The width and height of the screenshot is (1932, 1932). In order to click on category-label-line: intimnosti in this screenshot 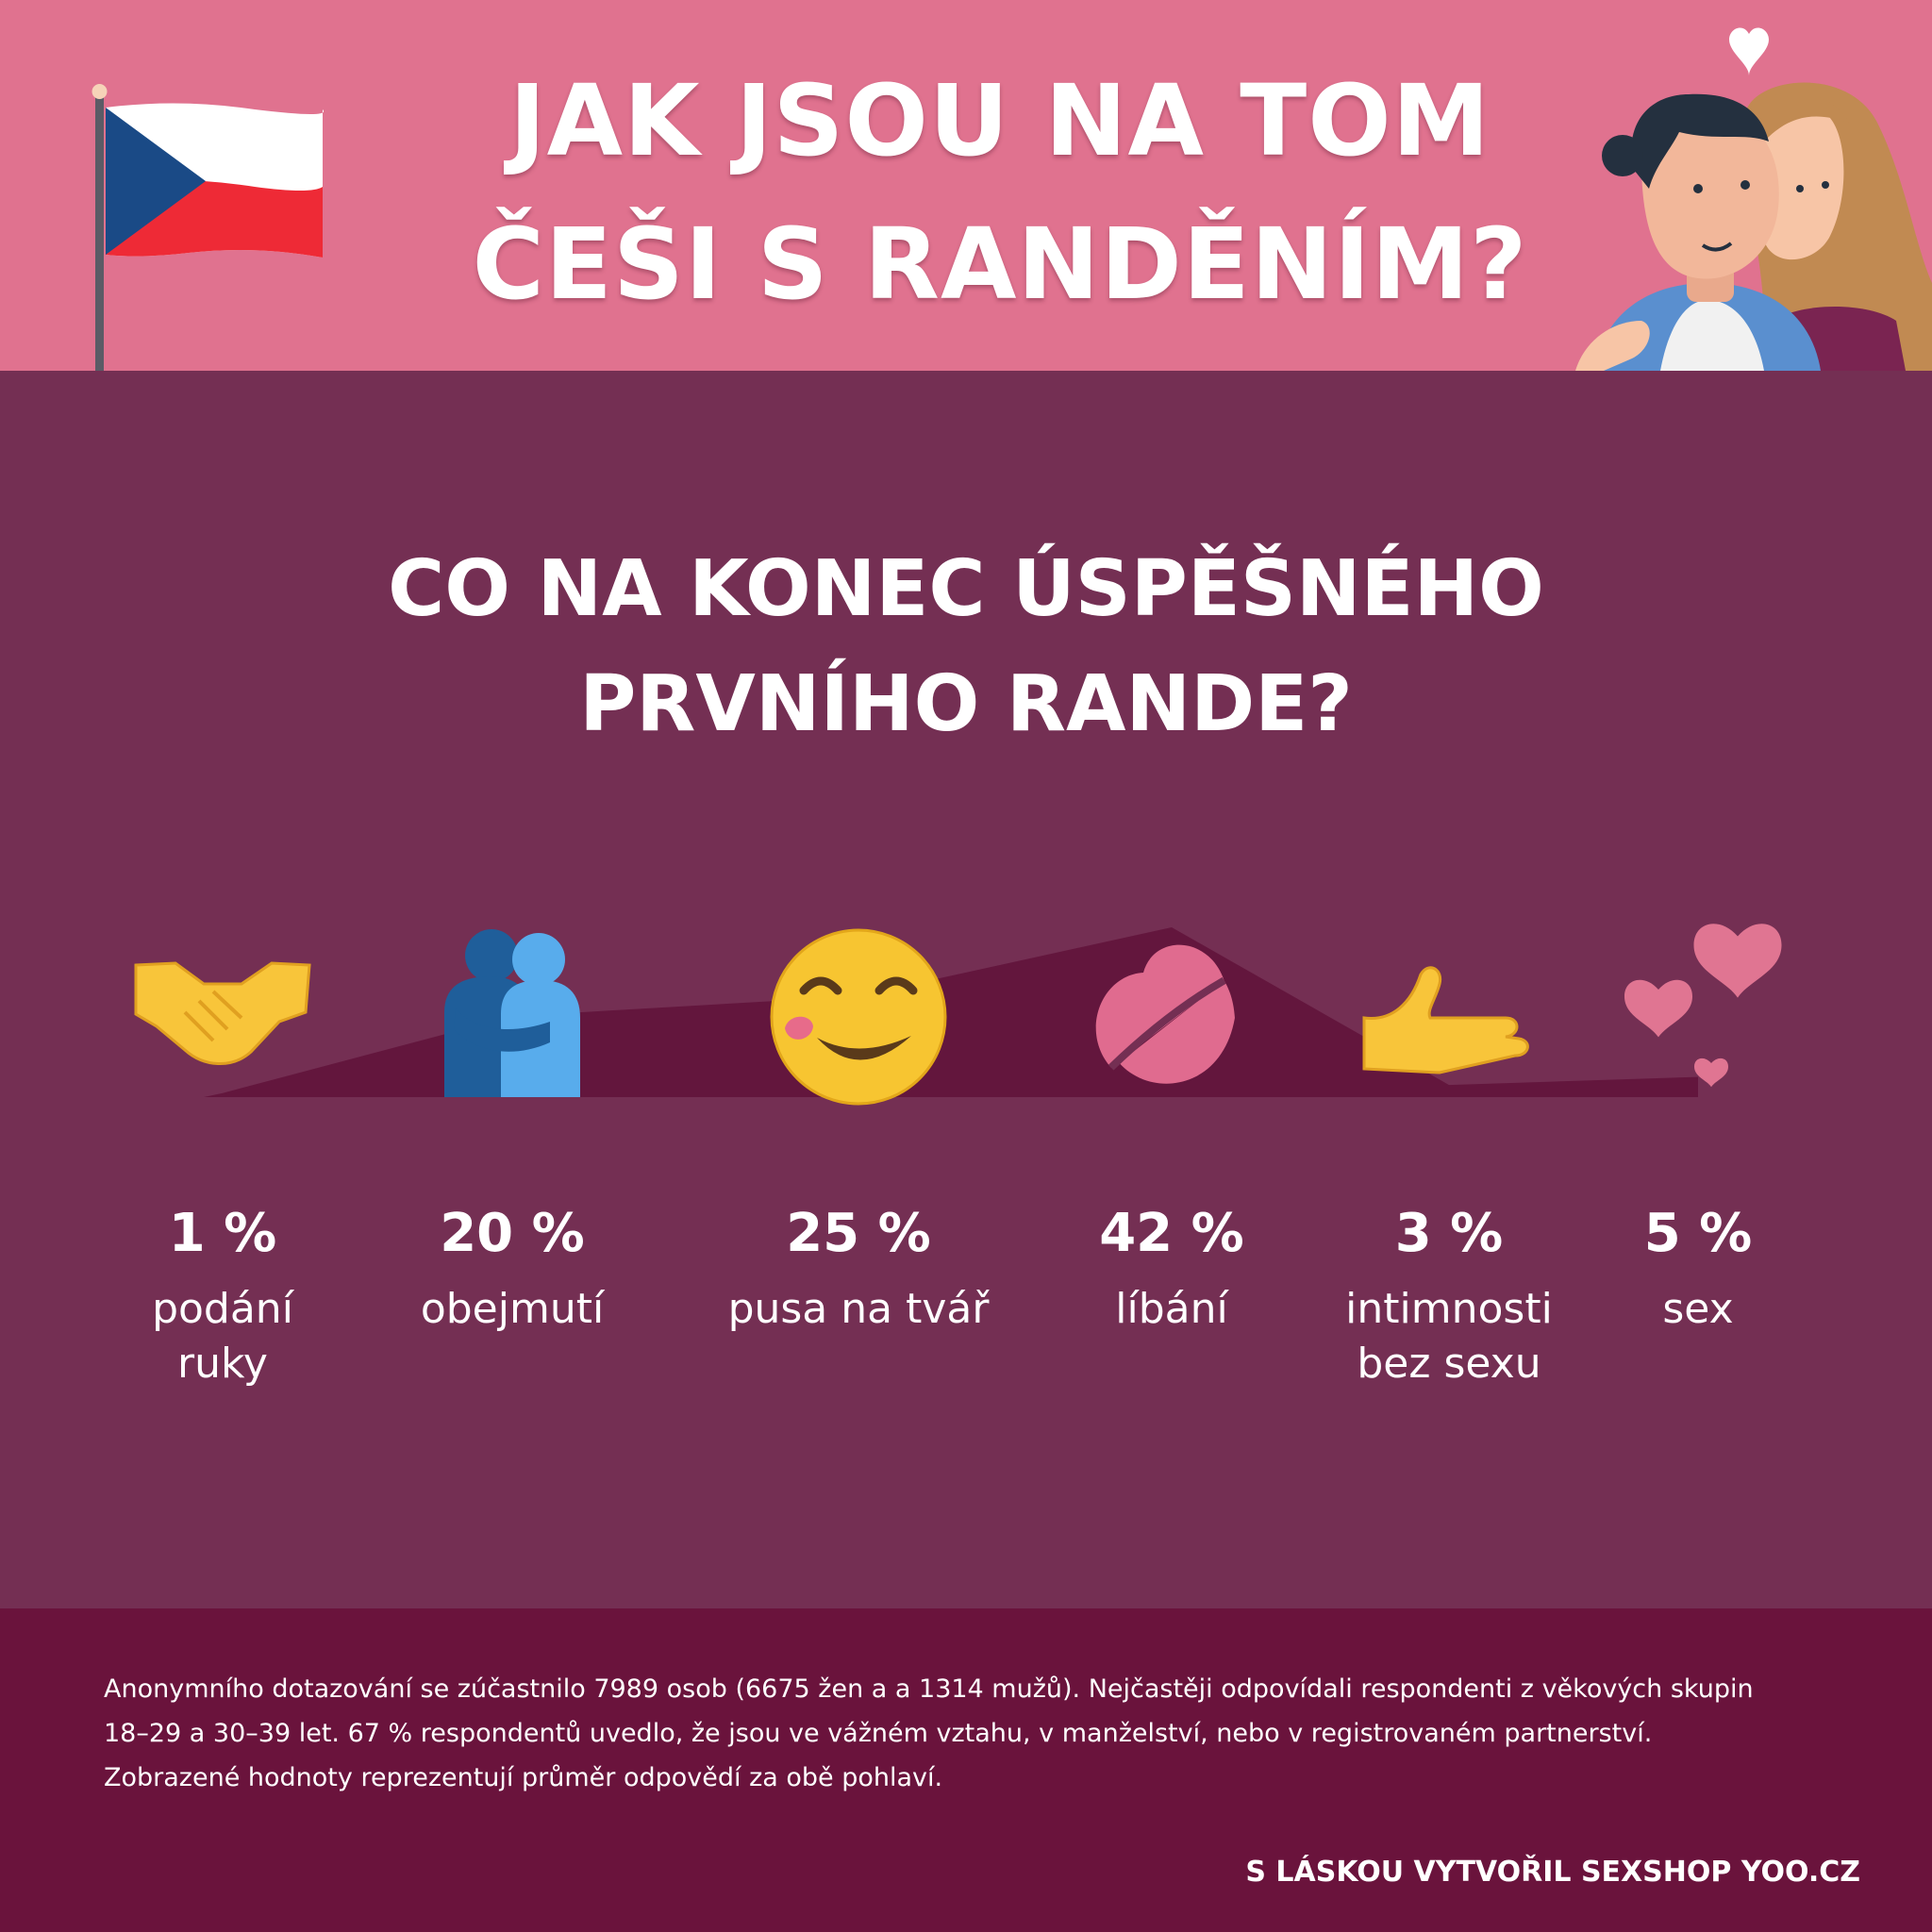, I will do `click(1449, 1309)`.